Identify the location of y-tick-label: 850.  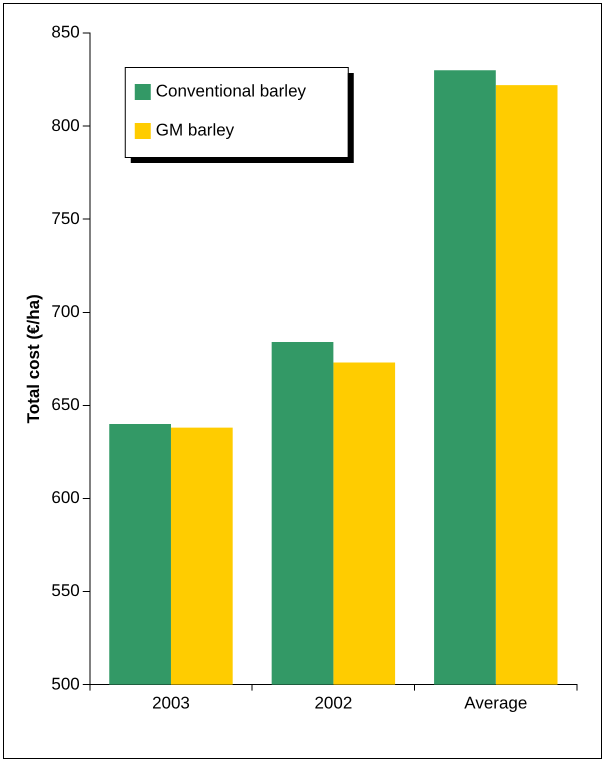
(65, 32).